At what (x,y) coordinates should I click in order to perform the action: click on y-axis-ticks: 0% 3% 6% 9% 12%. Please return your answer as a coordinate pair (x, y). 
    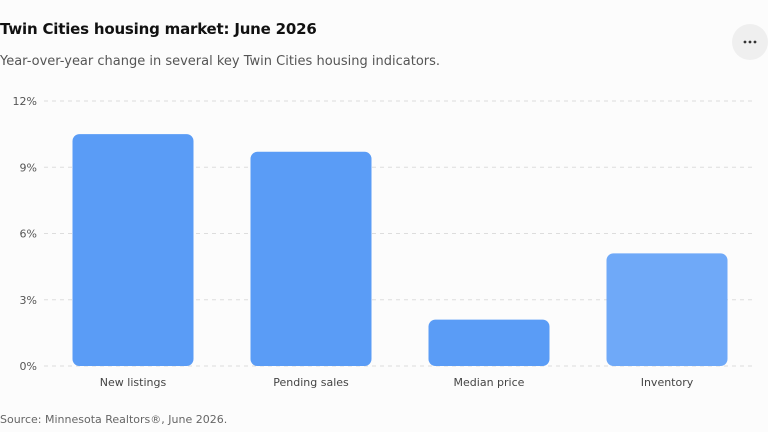
    Looking at the image, I should click on (25, 234).